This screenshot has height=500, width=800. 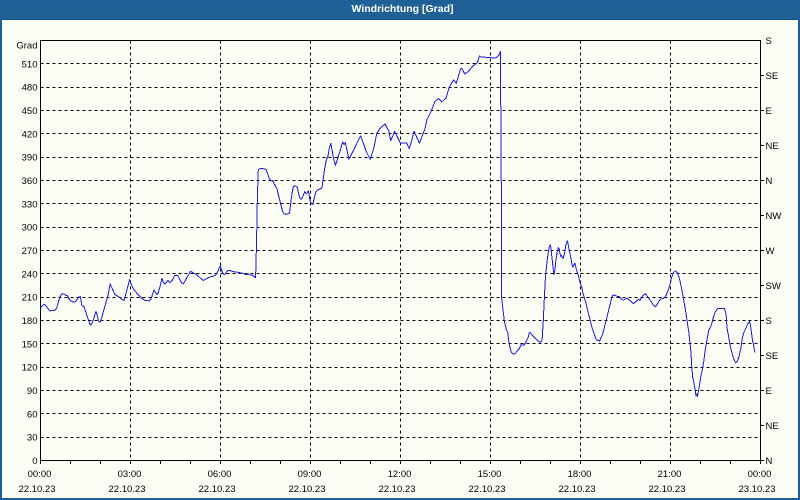 What do you see at coordinates (773, 286) in the screenshot?
I see `svg-text: SW` at bounding box center [773, 286].